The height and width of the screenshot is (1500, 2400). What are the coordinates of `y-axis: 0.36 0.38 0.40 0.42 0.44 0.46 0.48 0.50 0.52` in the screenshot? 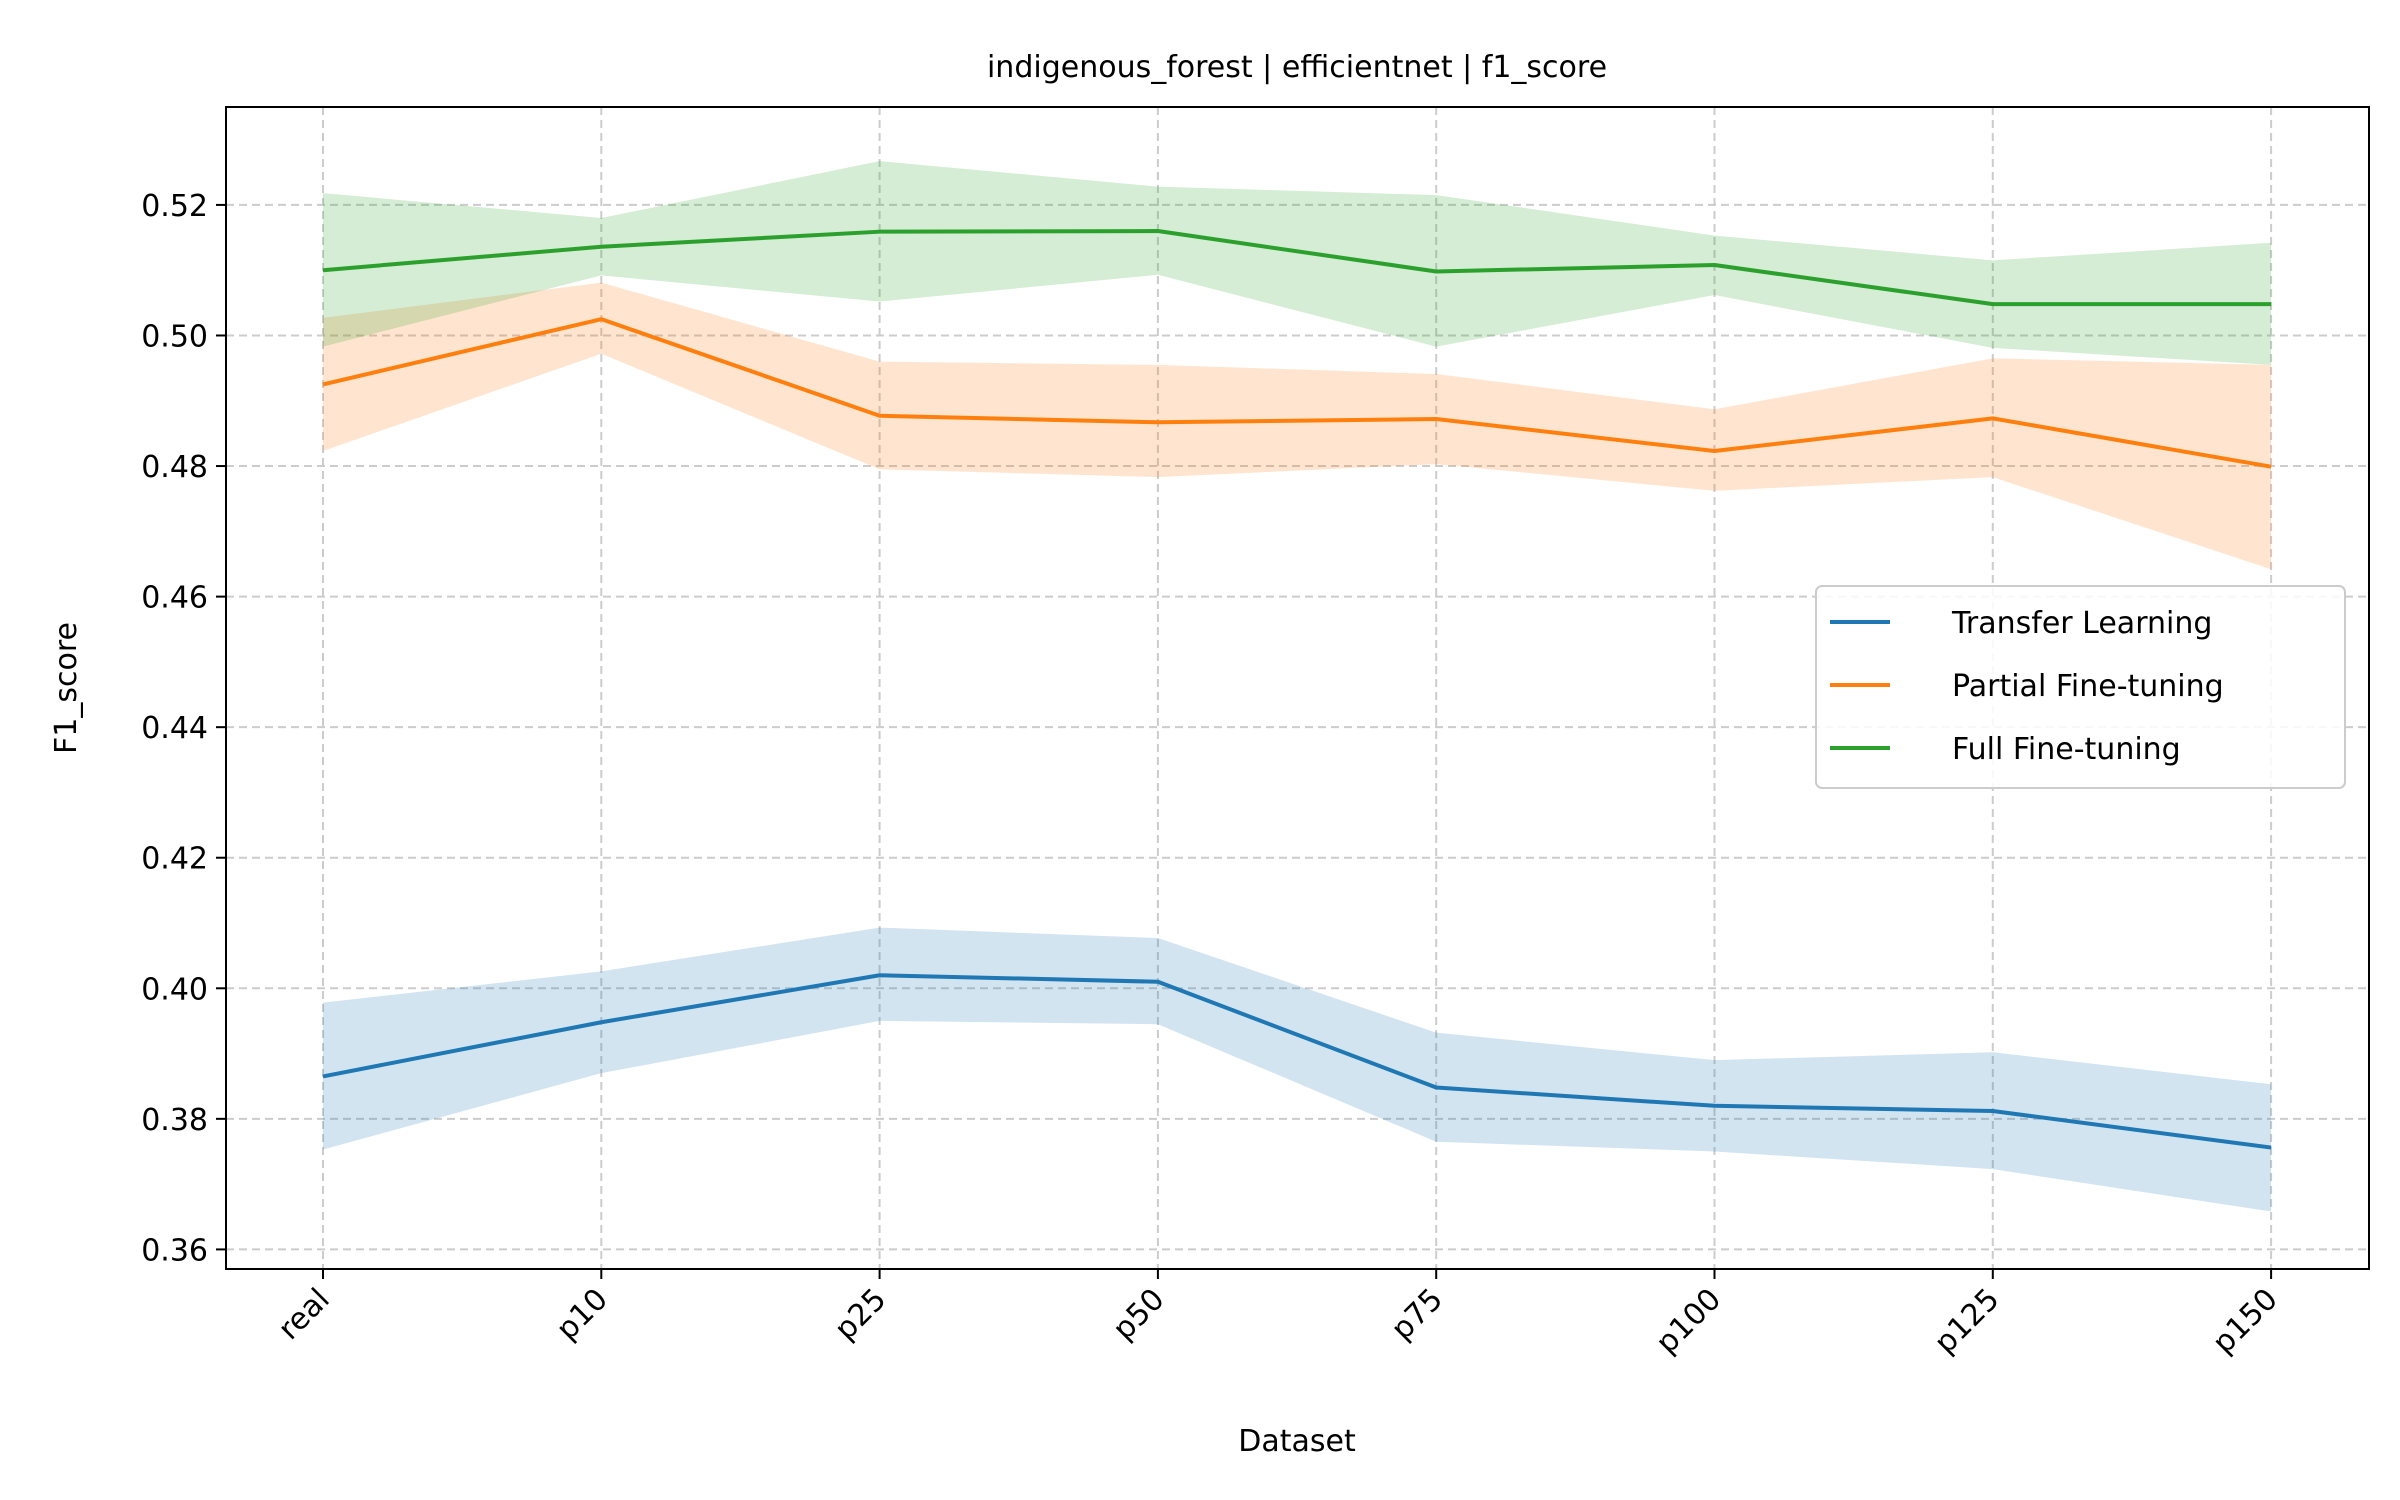 It's located at (183, 728).